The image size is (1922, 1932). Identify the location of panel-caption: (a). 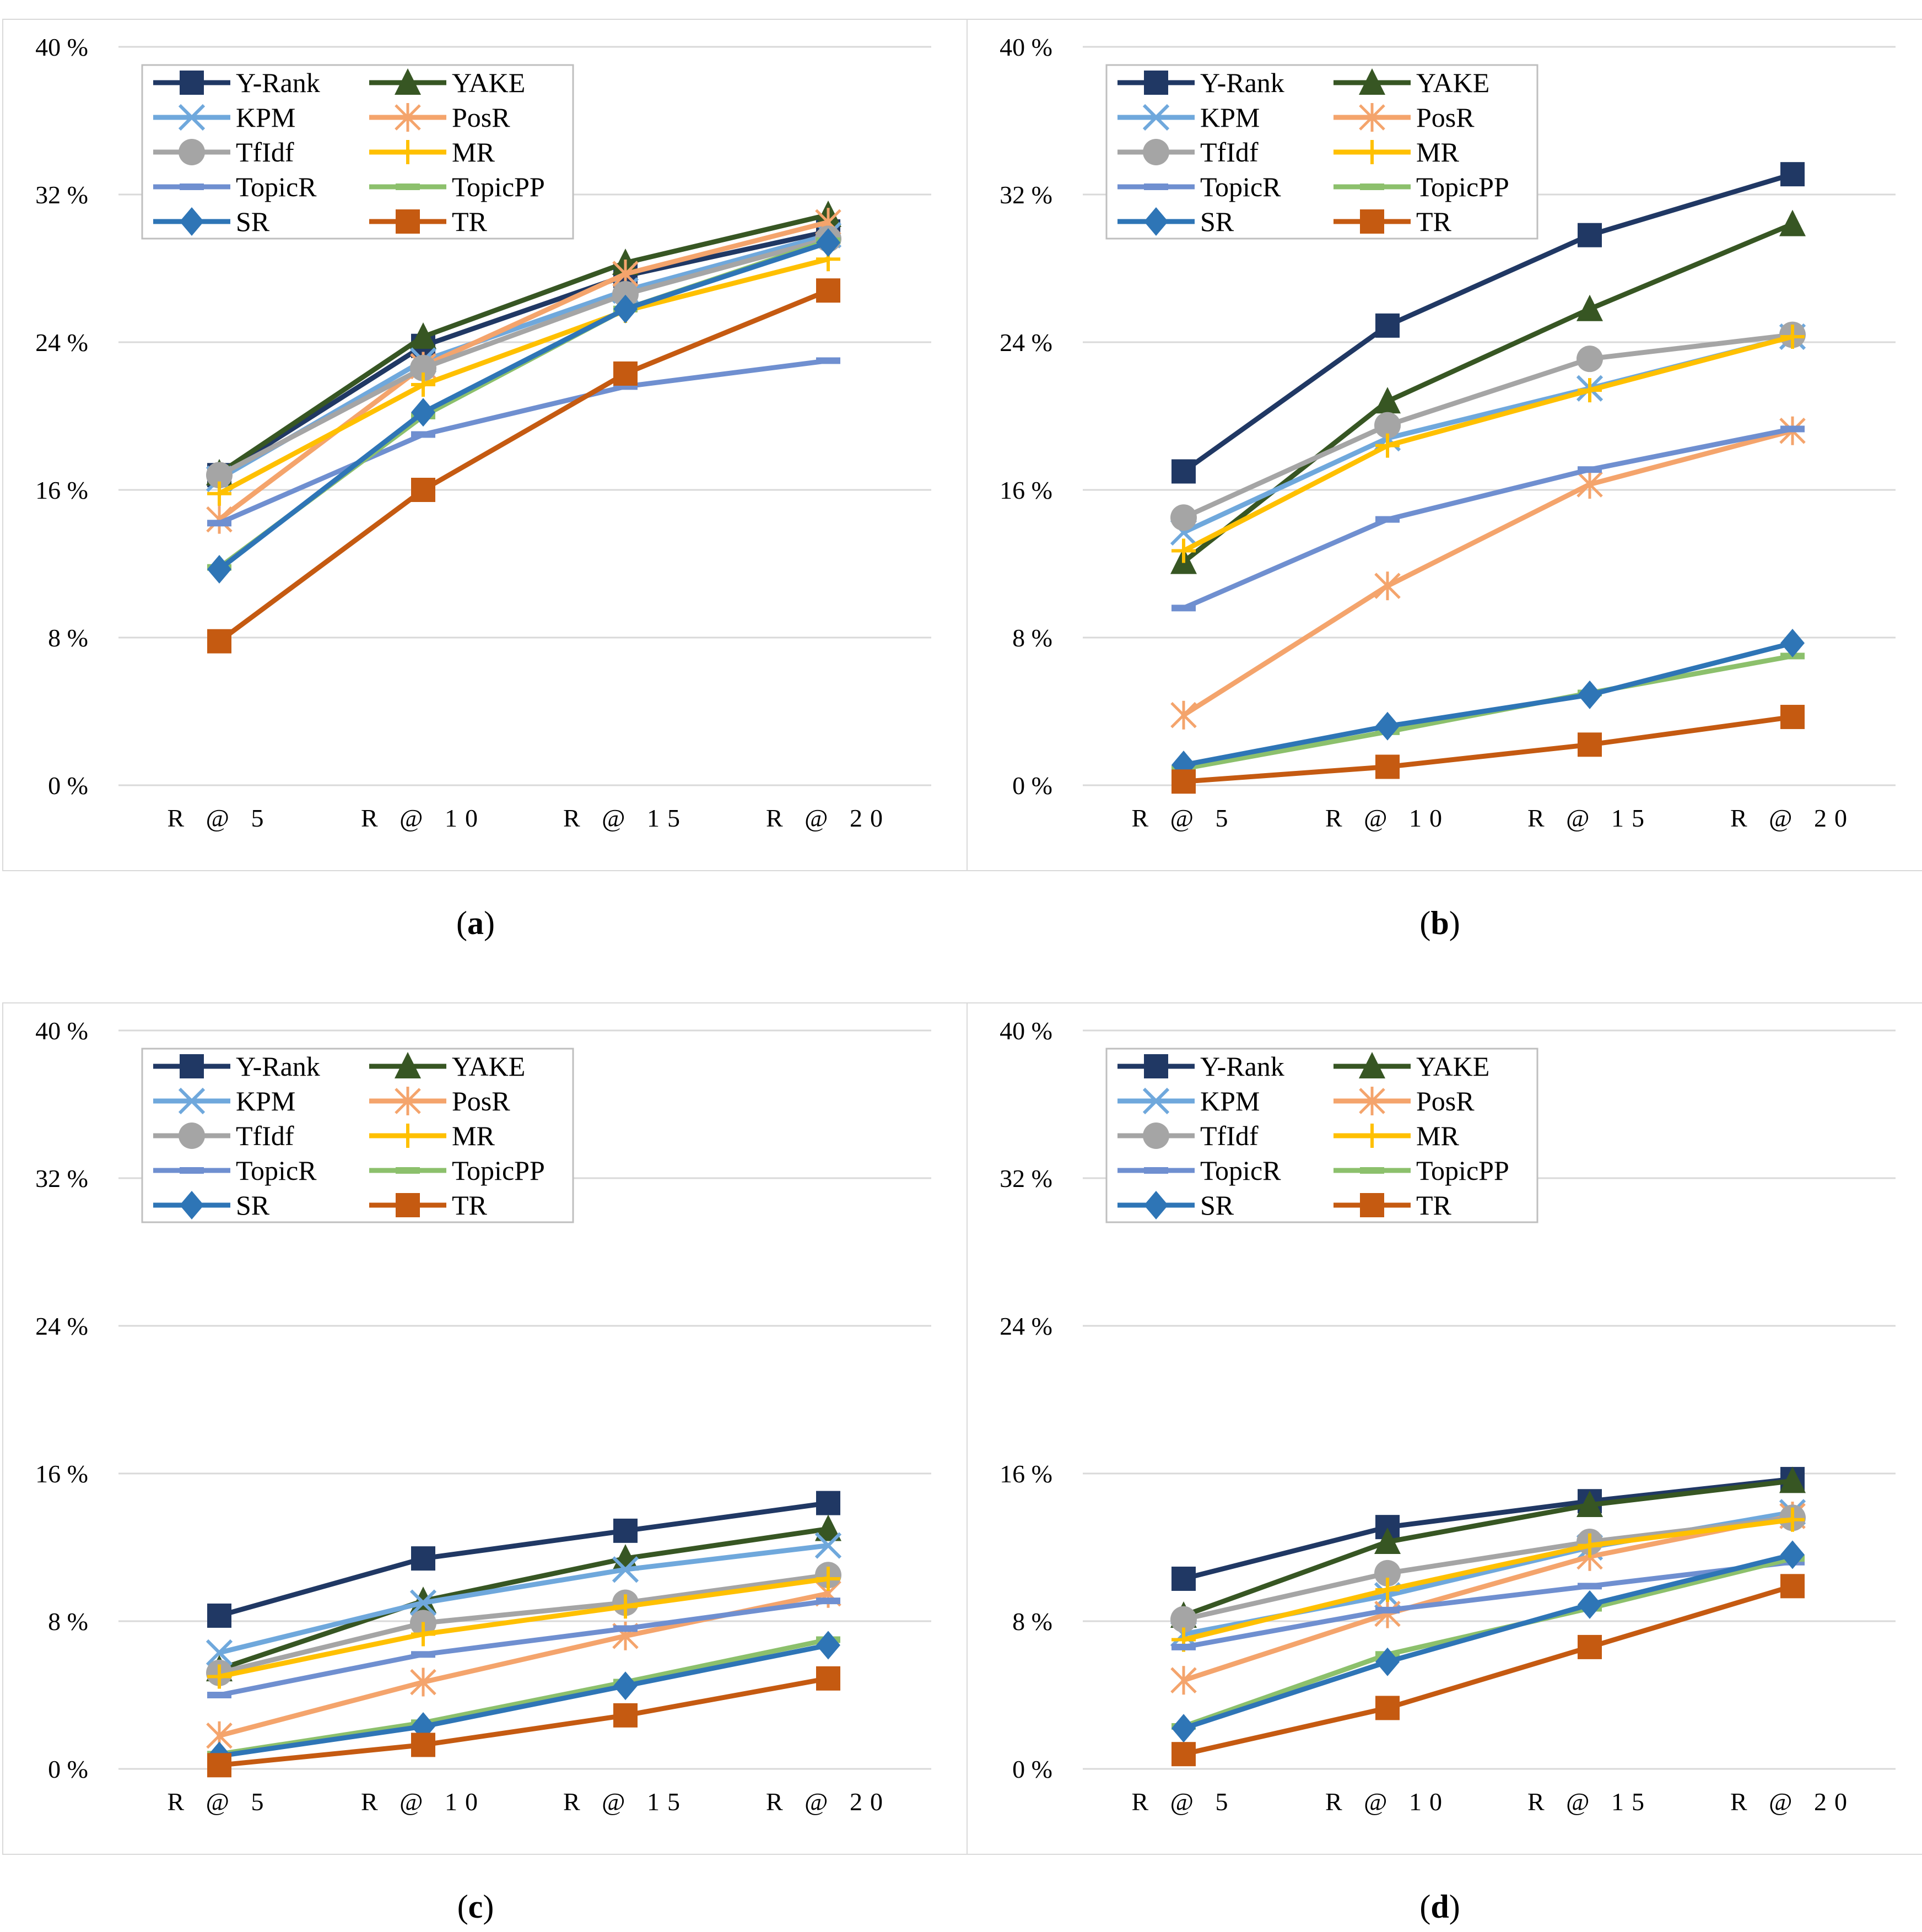
(475, 923).